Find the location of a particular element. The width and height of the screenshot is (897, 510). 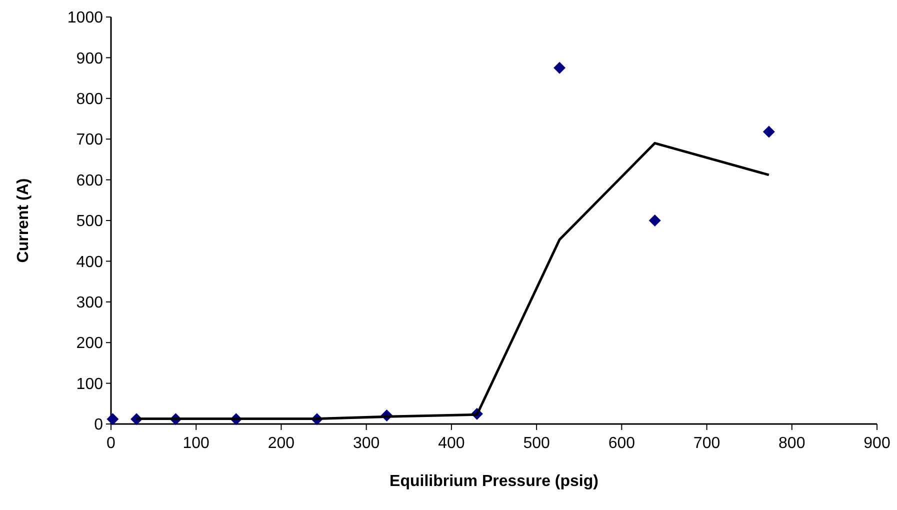

y-tick-label: 900 is located at coordinates (90, 59).